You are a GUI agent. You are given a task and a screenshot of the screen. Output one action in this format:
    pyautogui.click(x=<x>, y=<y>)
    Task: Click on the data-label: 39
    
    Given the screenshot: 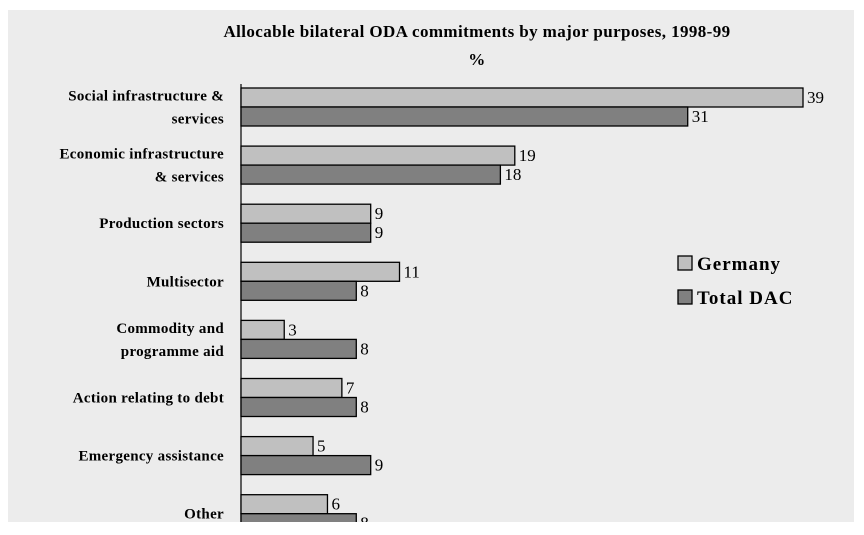 What is the action you would take?
    pyautogui.click(x=815, y=97)
    